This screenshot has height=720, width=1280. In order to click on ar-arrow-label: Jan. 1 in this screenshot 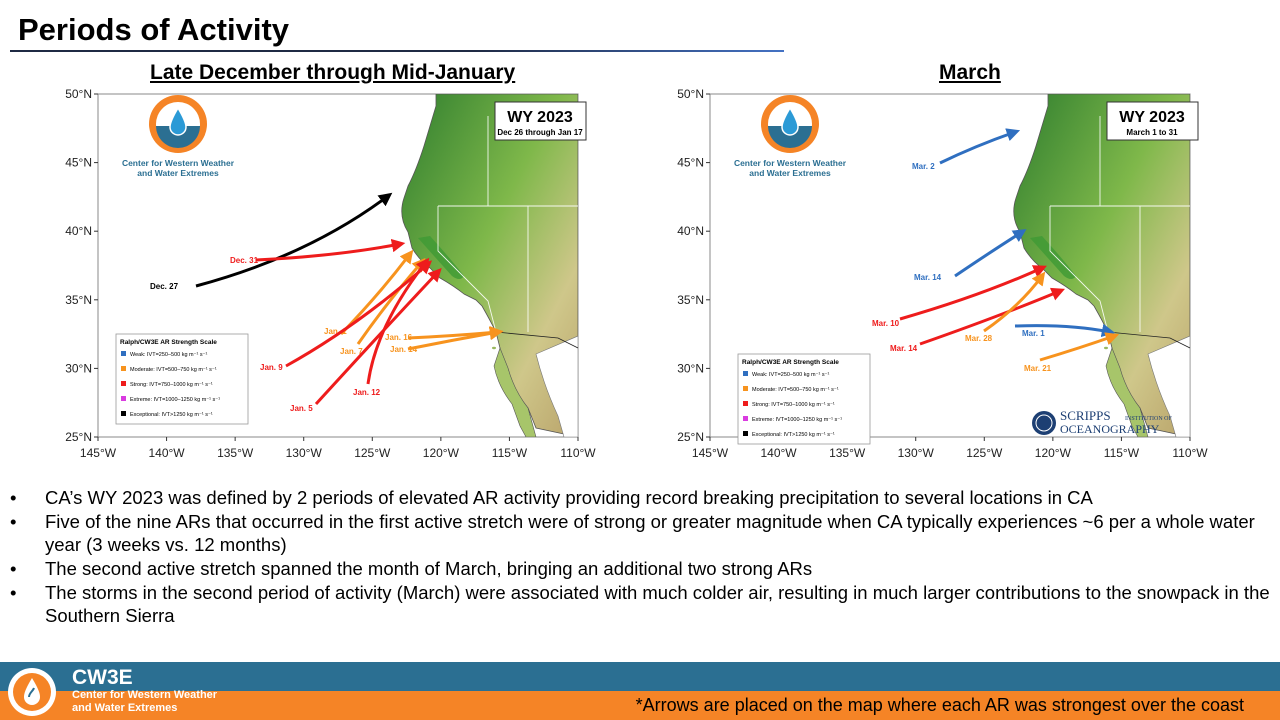, I will do `click(335, 331)`.